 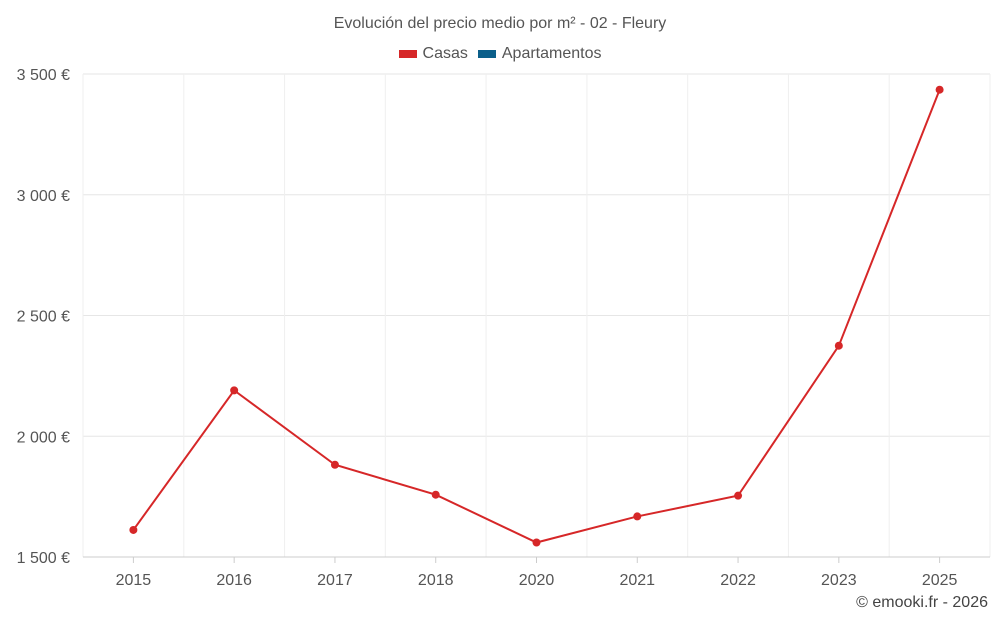 I want to click on data-point: Casas 2025: 3435, so click(x=939, y=89).